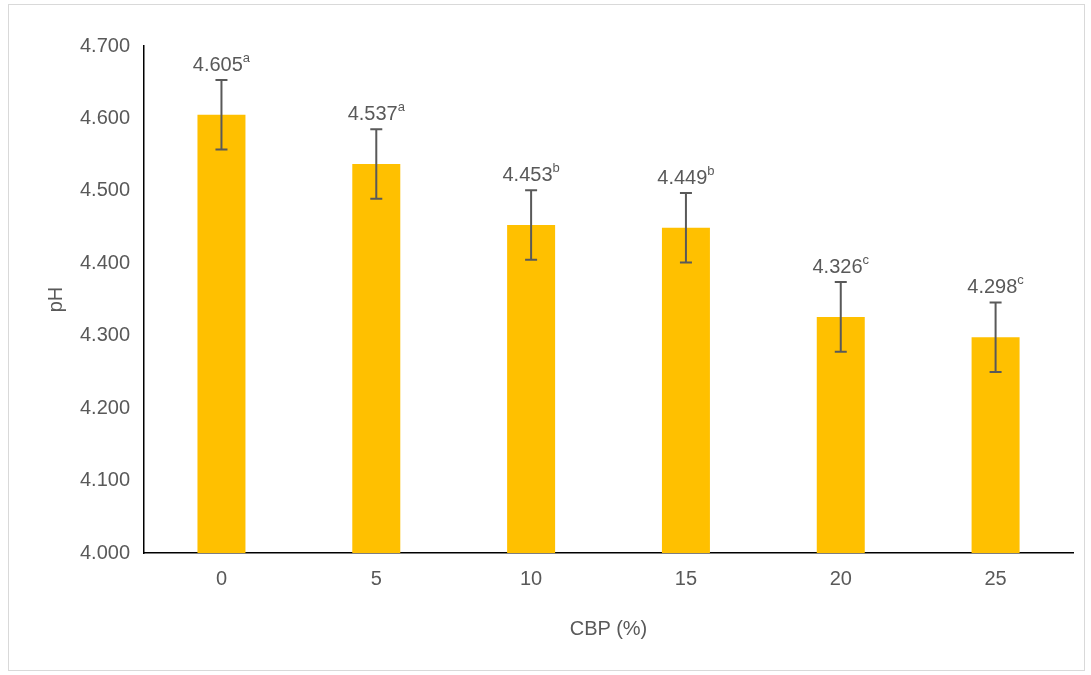  Describe the element at coordinates (686, 577) in the screenshot. I see `x-tick-label: 15` at that location.